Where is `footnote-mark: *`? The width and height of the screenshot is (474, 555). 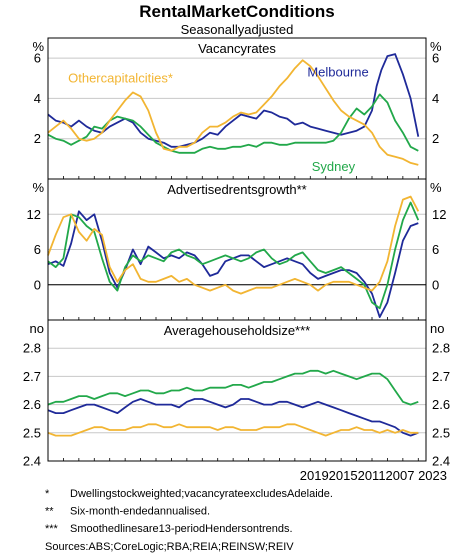 footnote-mark: * is located at coordinates (47, 494).